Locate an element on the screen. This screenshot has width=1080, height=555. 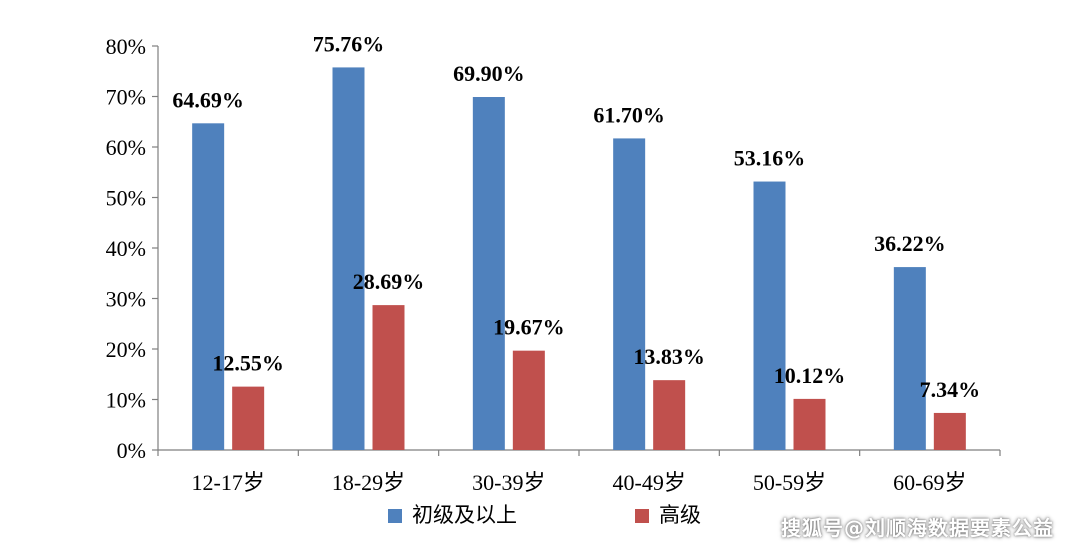
data-label: 61.70% is located at coordinates (629, 114).